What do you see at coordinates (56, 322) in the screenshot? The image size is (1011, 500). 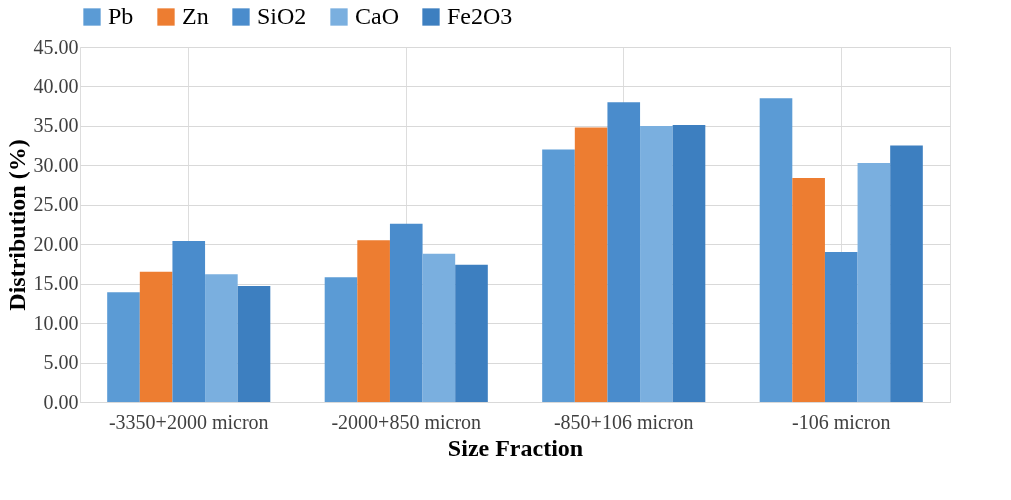 I see `y-tick-label: 10.00` at bounding box center [56, 322].